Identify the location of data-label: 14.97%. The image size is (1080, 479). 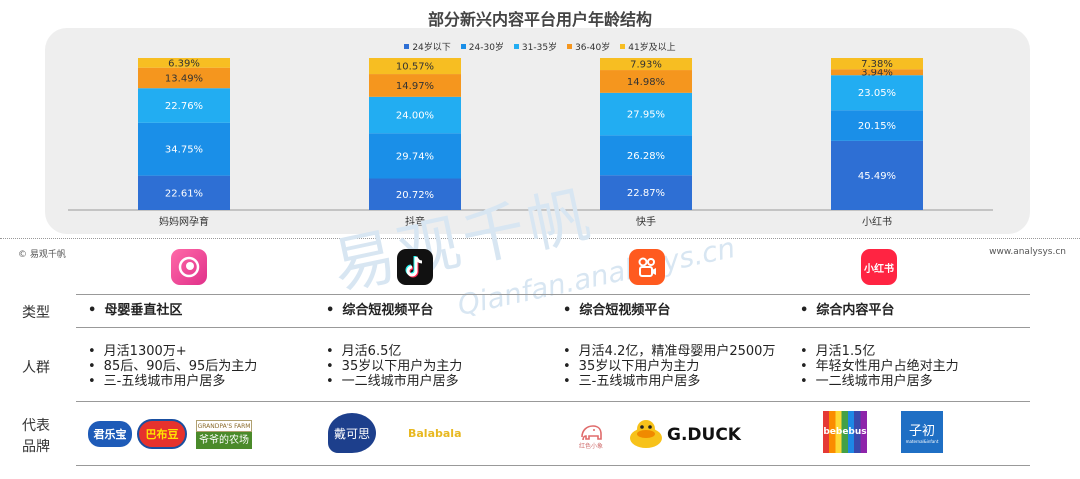
(415, 86).